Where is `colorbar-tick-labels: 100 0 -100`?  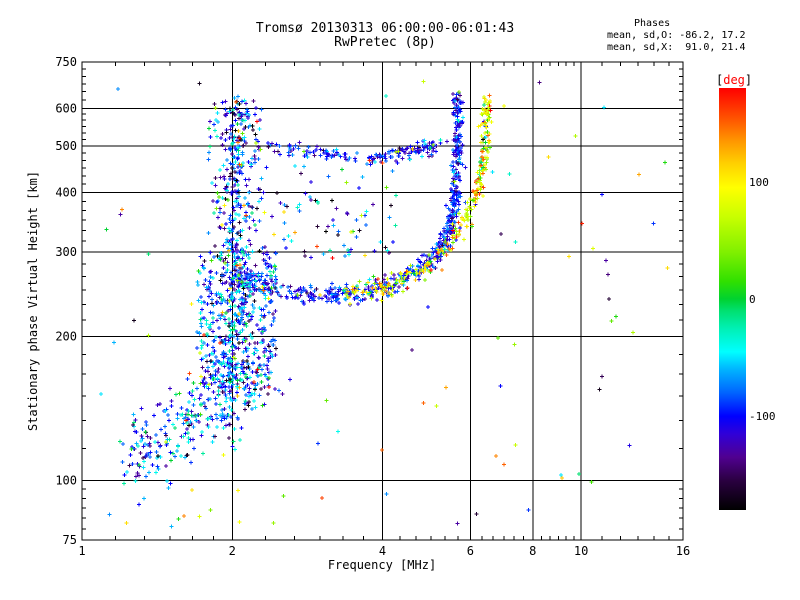 colorbar-tick-labels: 100 0 -100 is located at coordinates (762, 299).